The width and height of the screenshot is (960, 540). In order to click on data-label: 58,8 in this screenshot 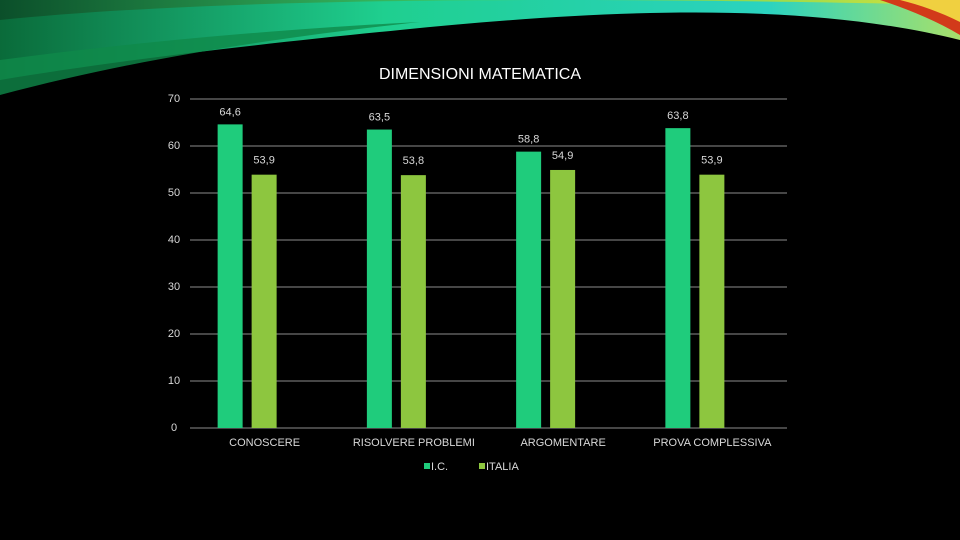, I will do `click(528, 140)`.